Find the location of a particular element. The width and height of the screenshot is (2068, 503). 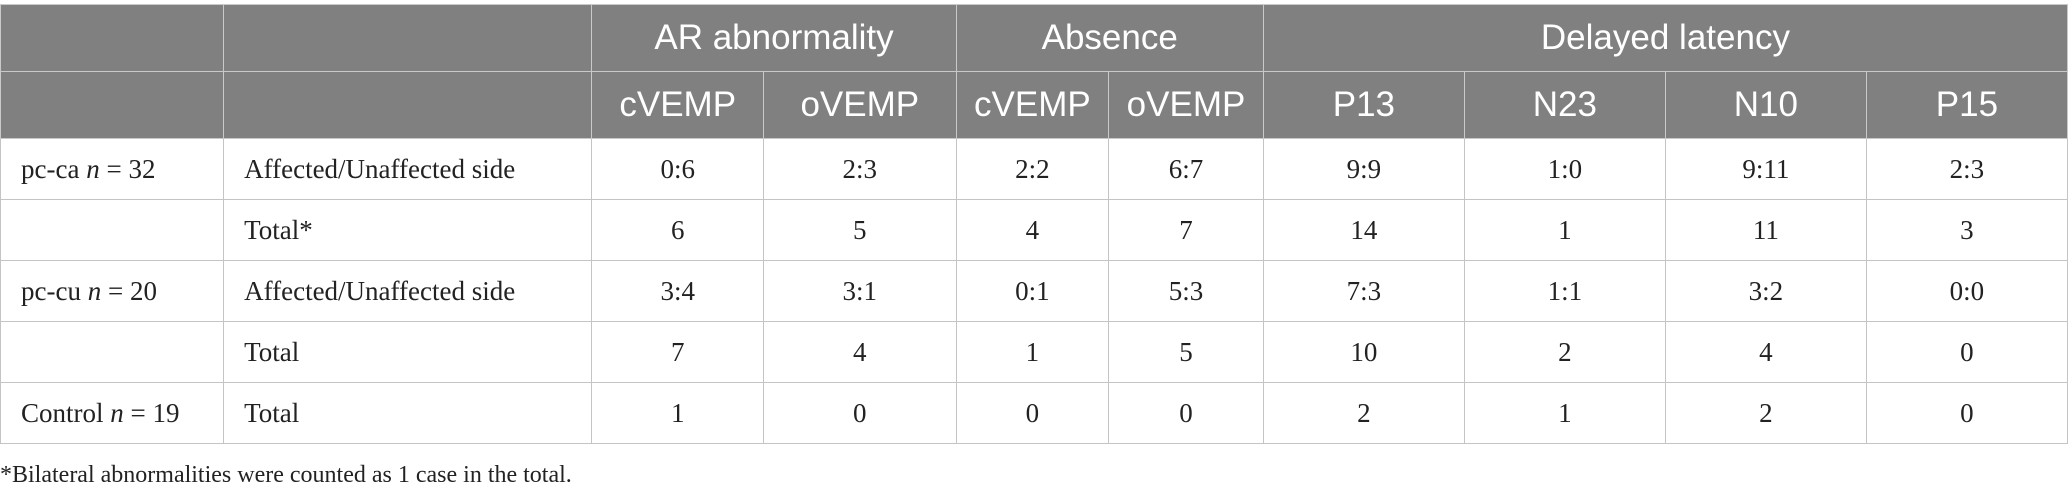

table-cell: 11 is located at coordinates (1765, 230).